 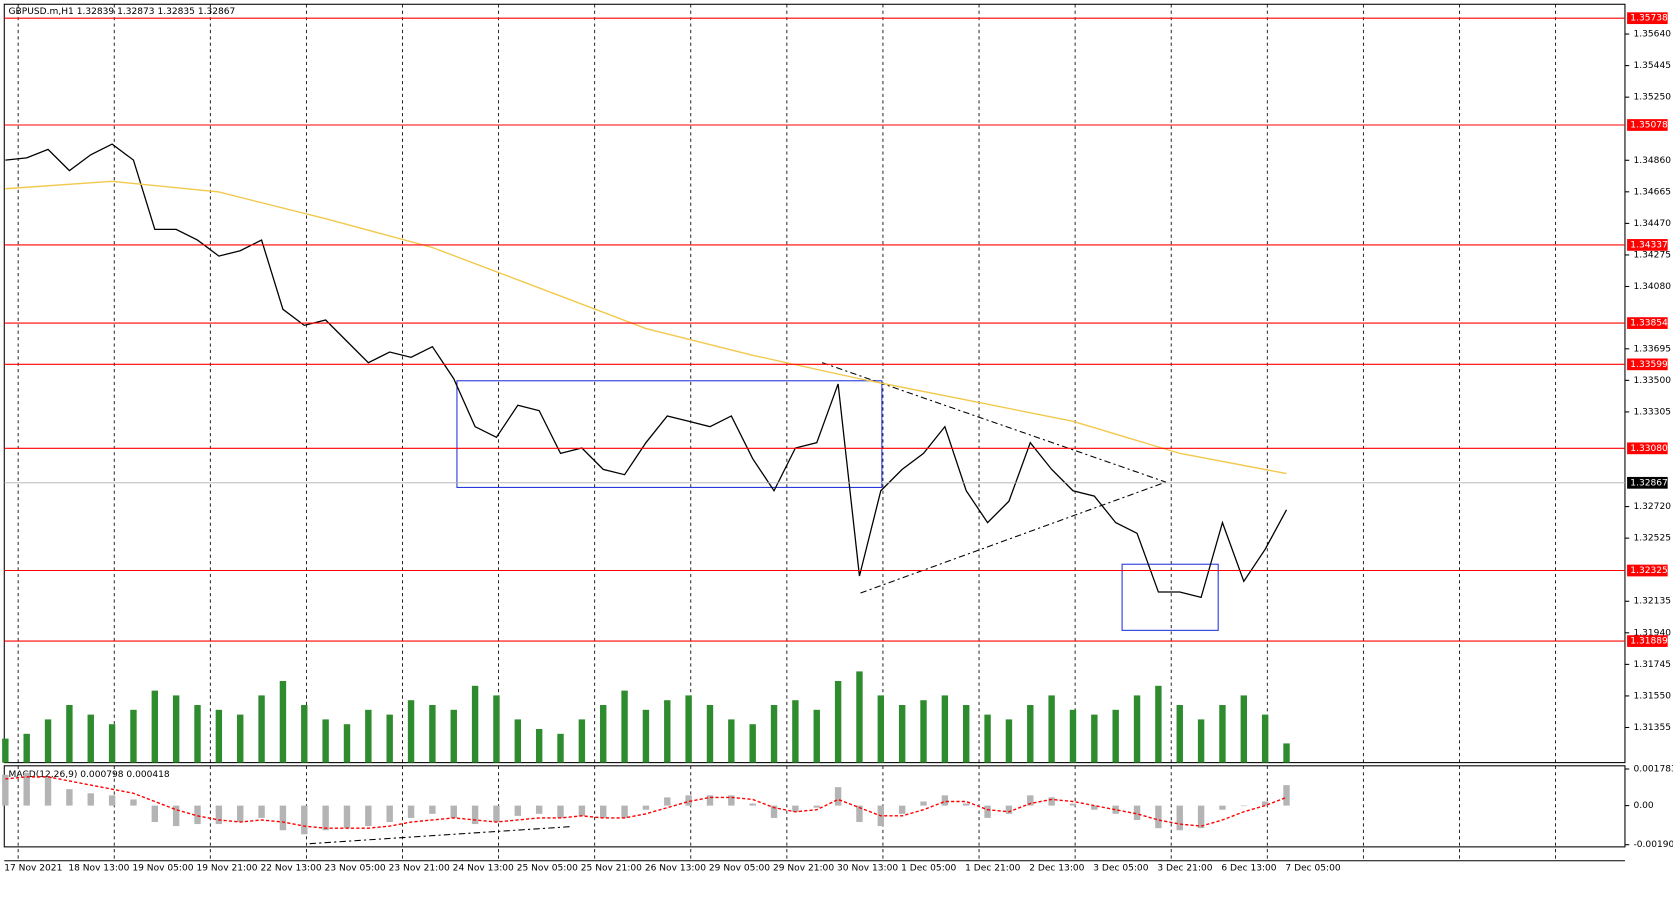 What do you see at coordinates (1653, 845) in the screenshot?
I see `y-tick-label: -0.001907` at bounding box center [1653, 845].